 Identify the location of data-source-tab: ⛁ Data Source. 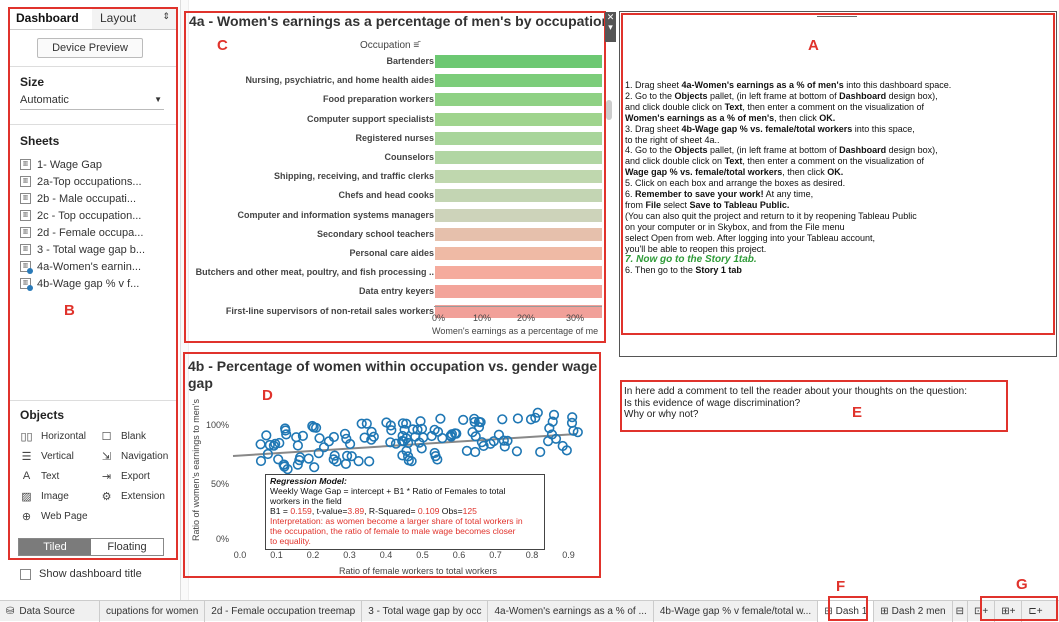
(50, 611).